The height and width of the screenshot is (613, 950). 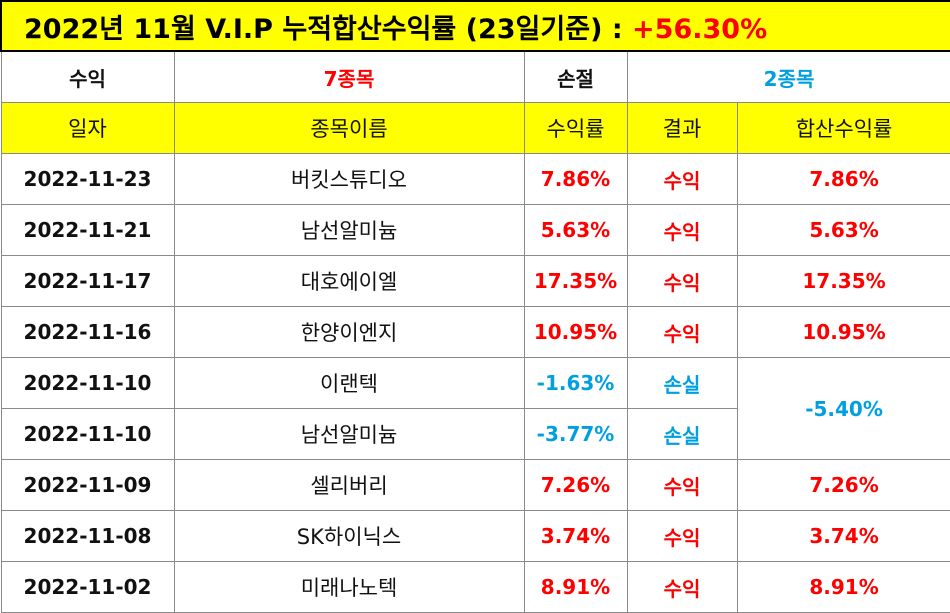 I want to click on date-cell: 2022-11-08, so click(x=87, y=536).